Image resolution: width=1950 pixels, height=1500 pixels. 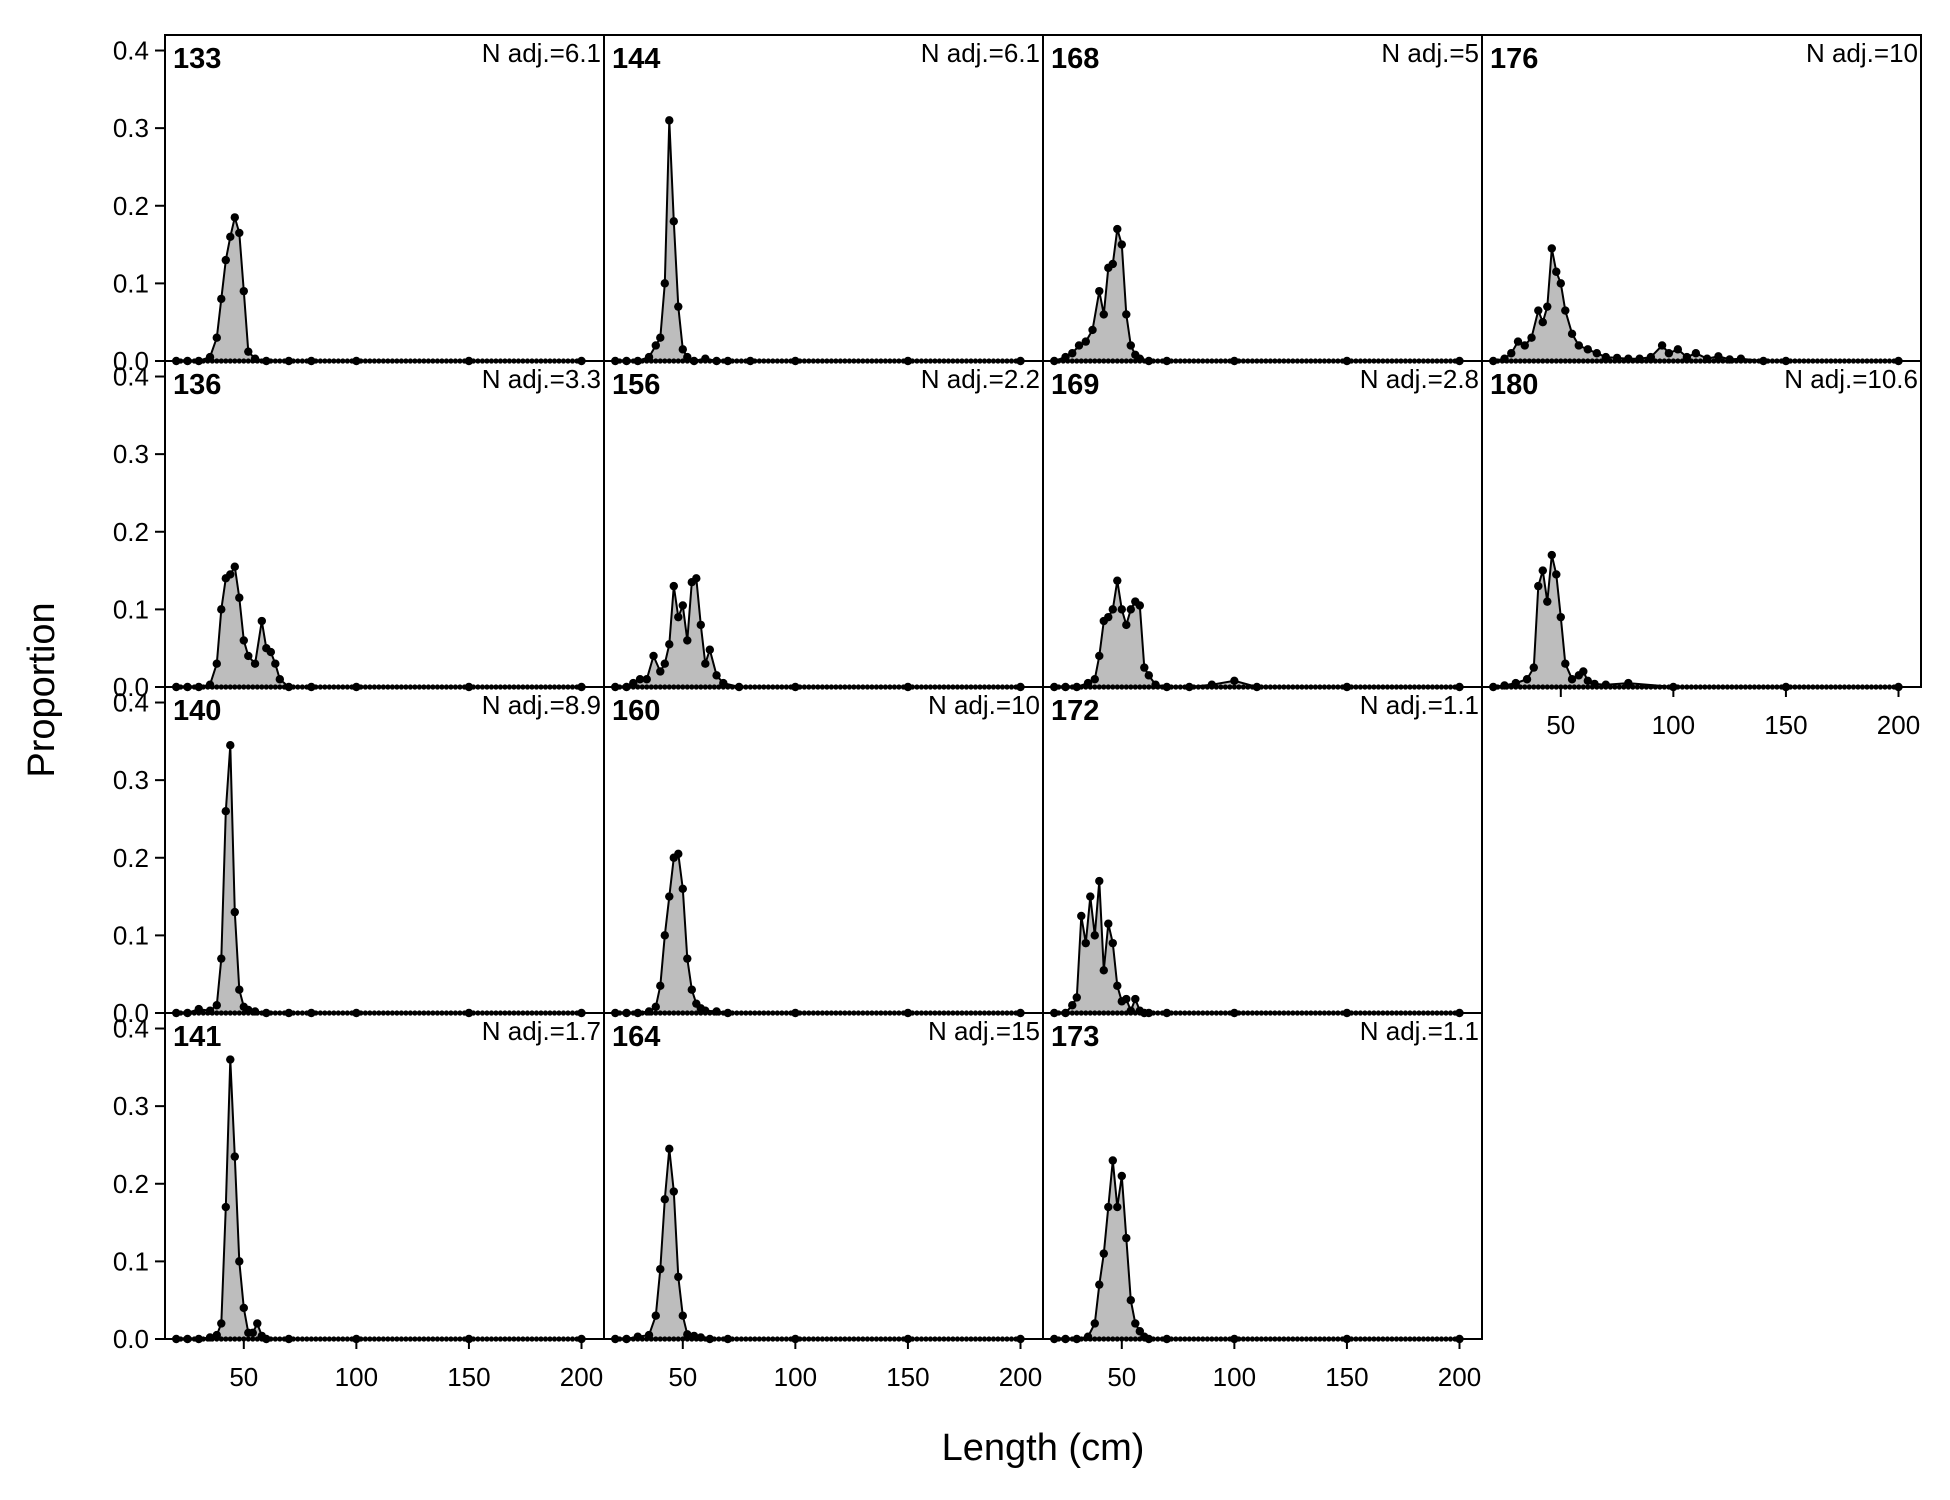 What do you see at coordinates (636, 1037) in the screenshot?
I see `panel-id-label: 164` at bounding box center [636, 1037].